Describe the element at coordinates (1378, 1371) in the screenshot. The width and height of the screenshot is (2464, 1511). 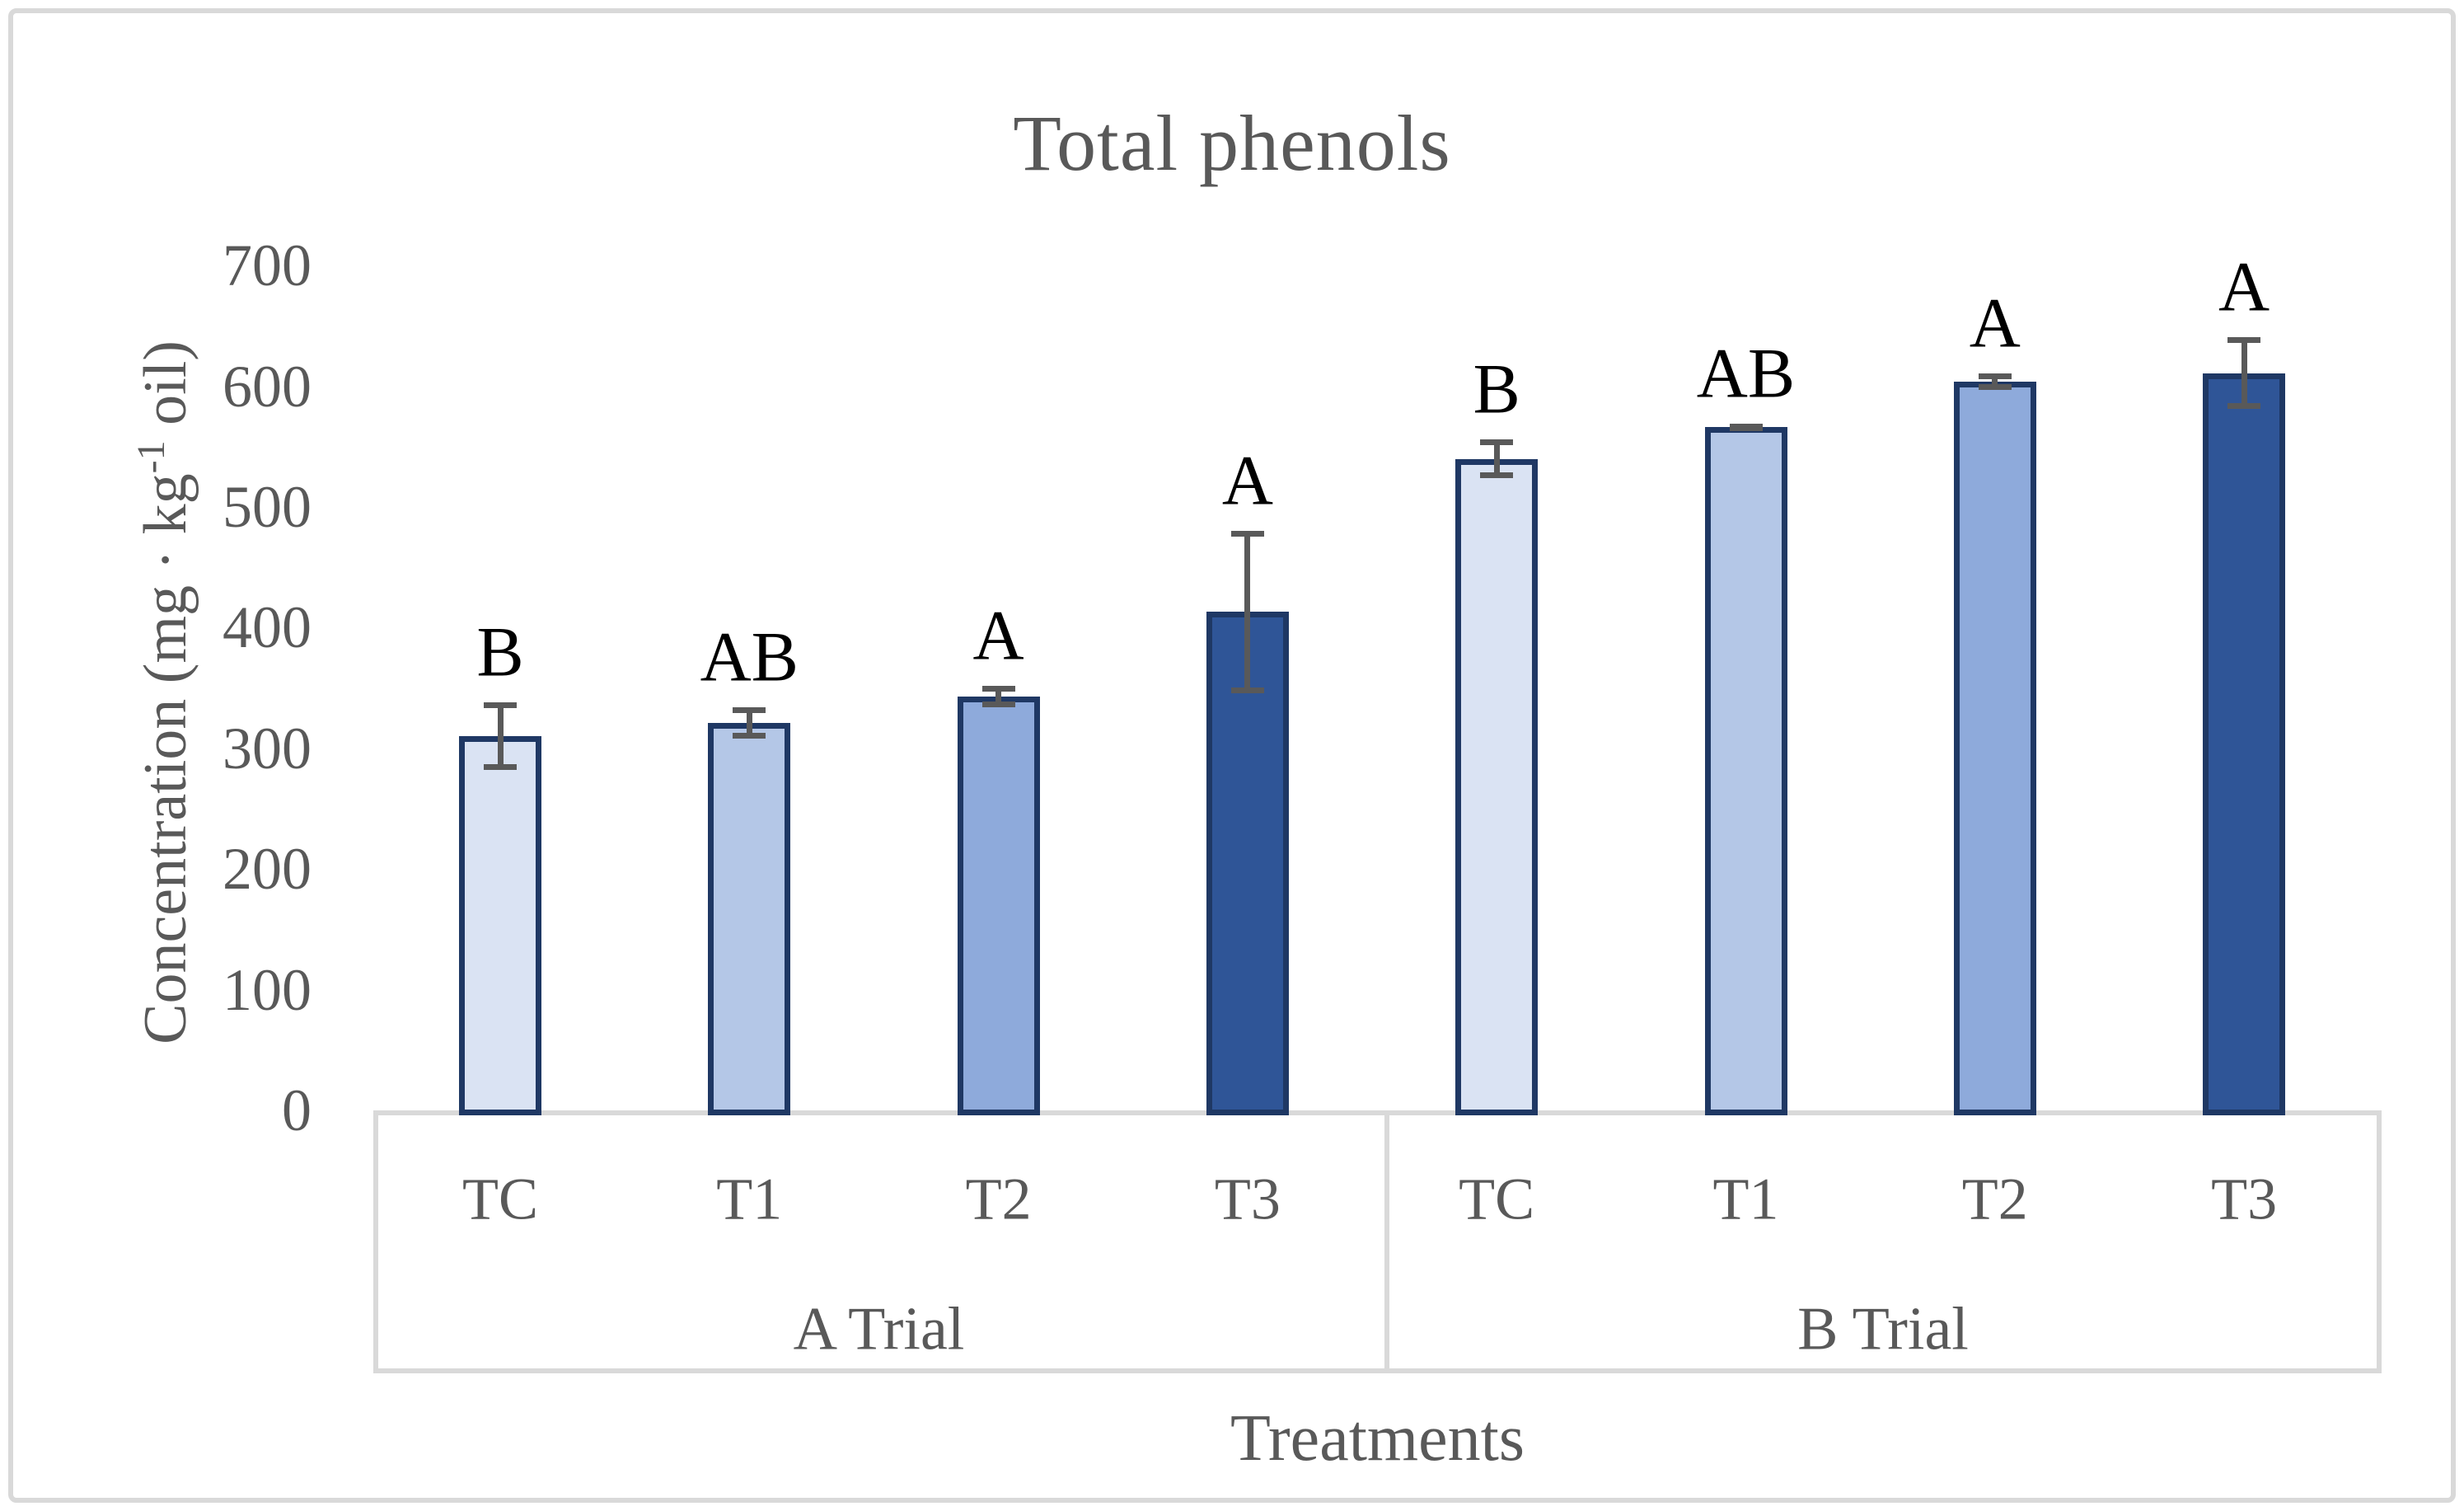
I see `category-table-bottom-line` at that location.